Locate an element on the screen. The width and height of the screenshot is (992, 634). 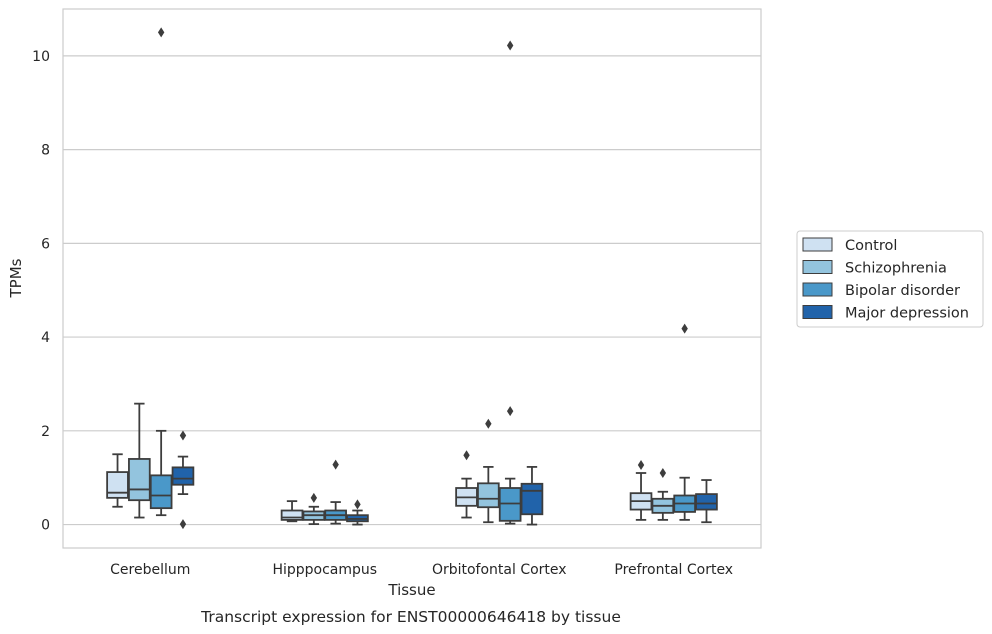
y-tick-label-0: 0 is located at coordinates (45, 526).